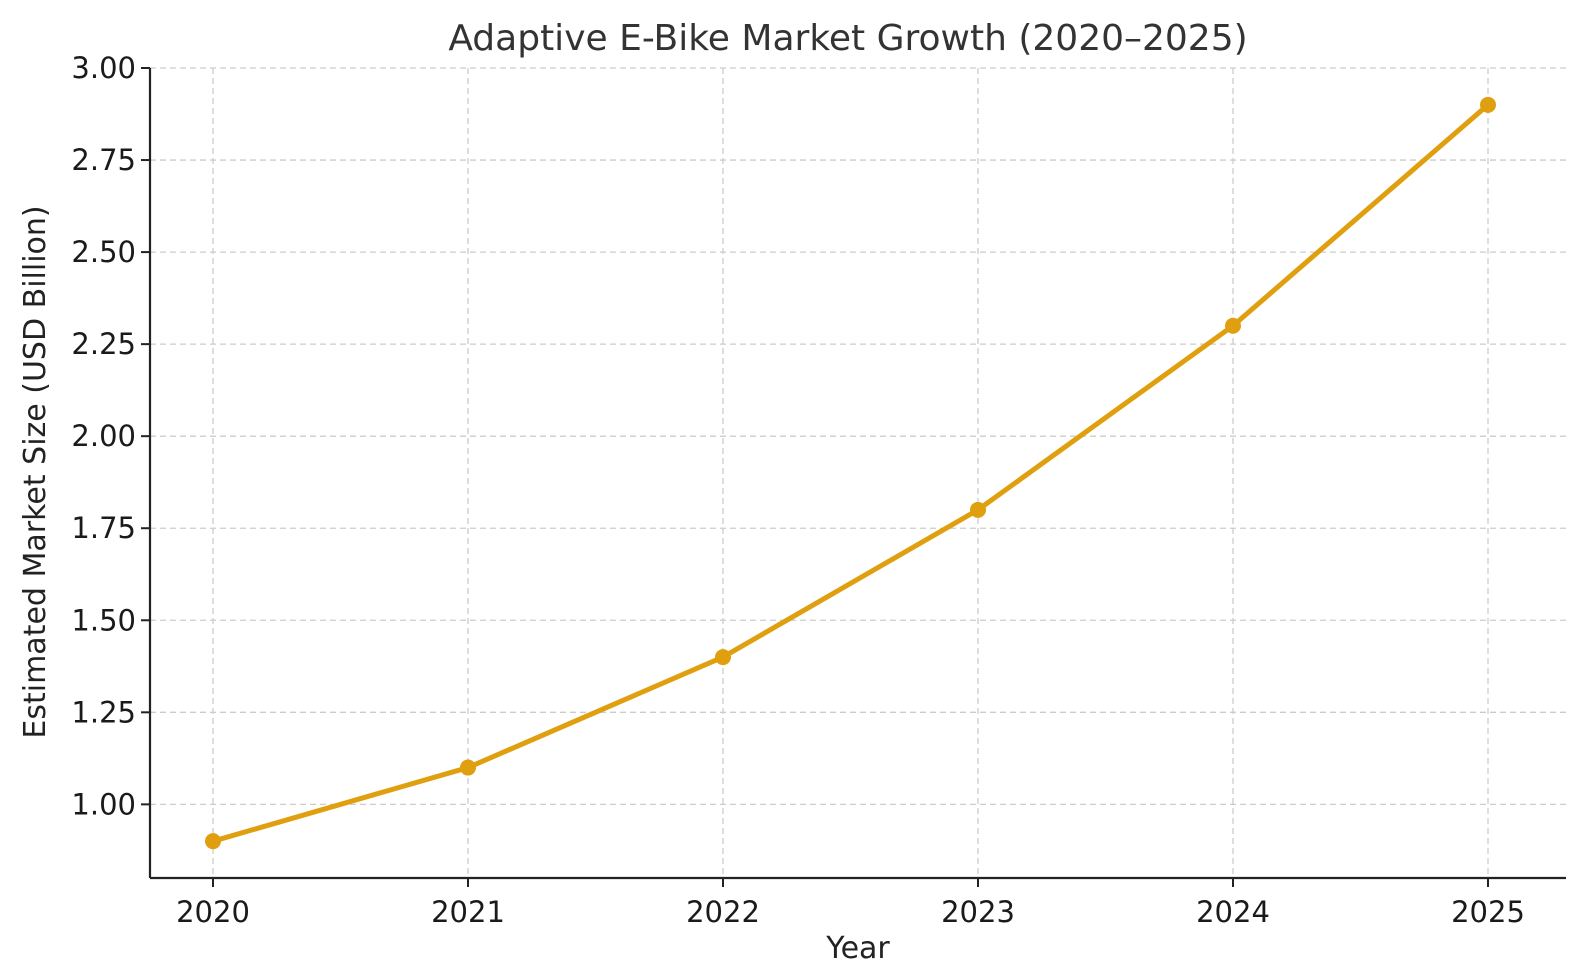  I want to click on x-tick-label: 2025, so click(1488, 912).